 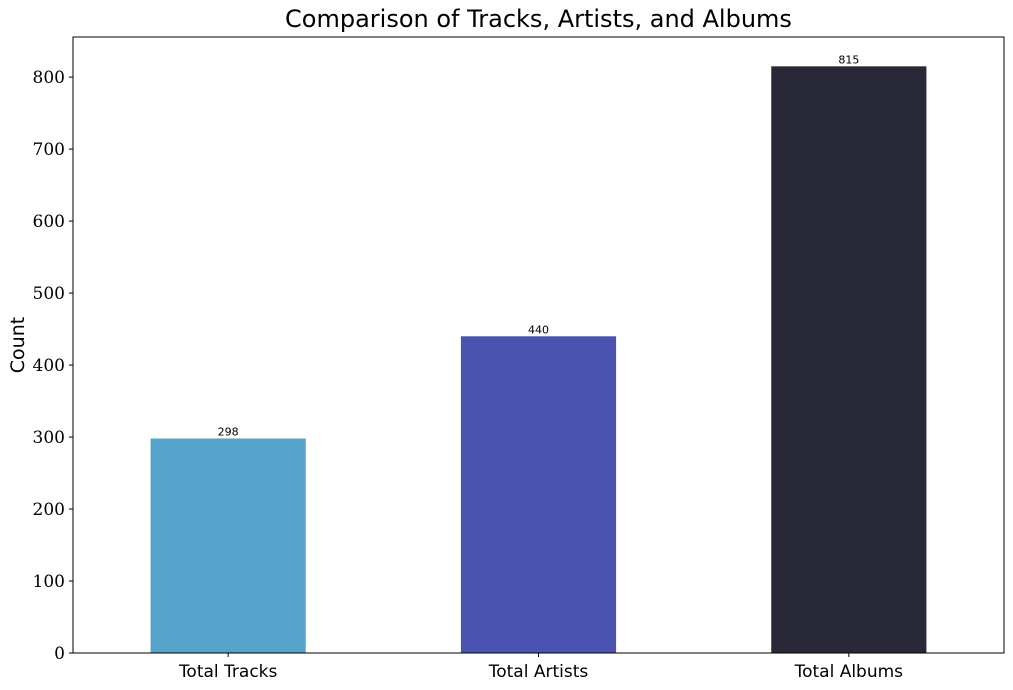 What do you see at coordinates (228, 672) in the screenshot?
I see `x-tick-label: Total Tracks` at bounding box center [228, 672].